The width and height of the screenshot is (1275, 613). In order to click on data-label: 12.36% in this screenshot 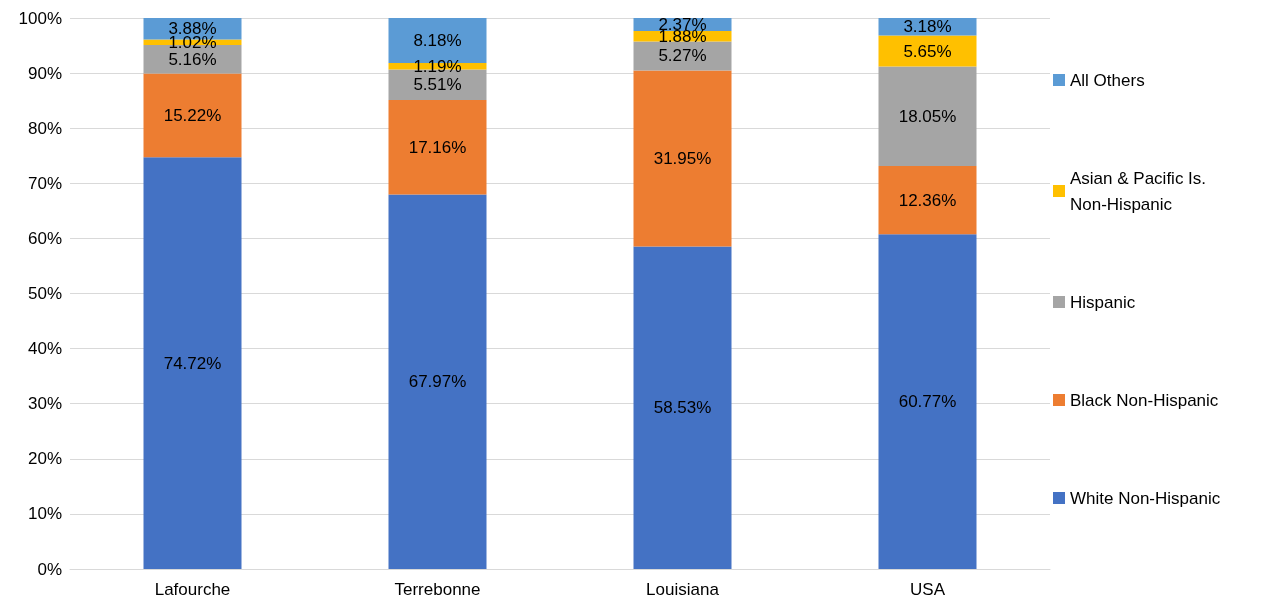, I will do `click(927, 200)`.